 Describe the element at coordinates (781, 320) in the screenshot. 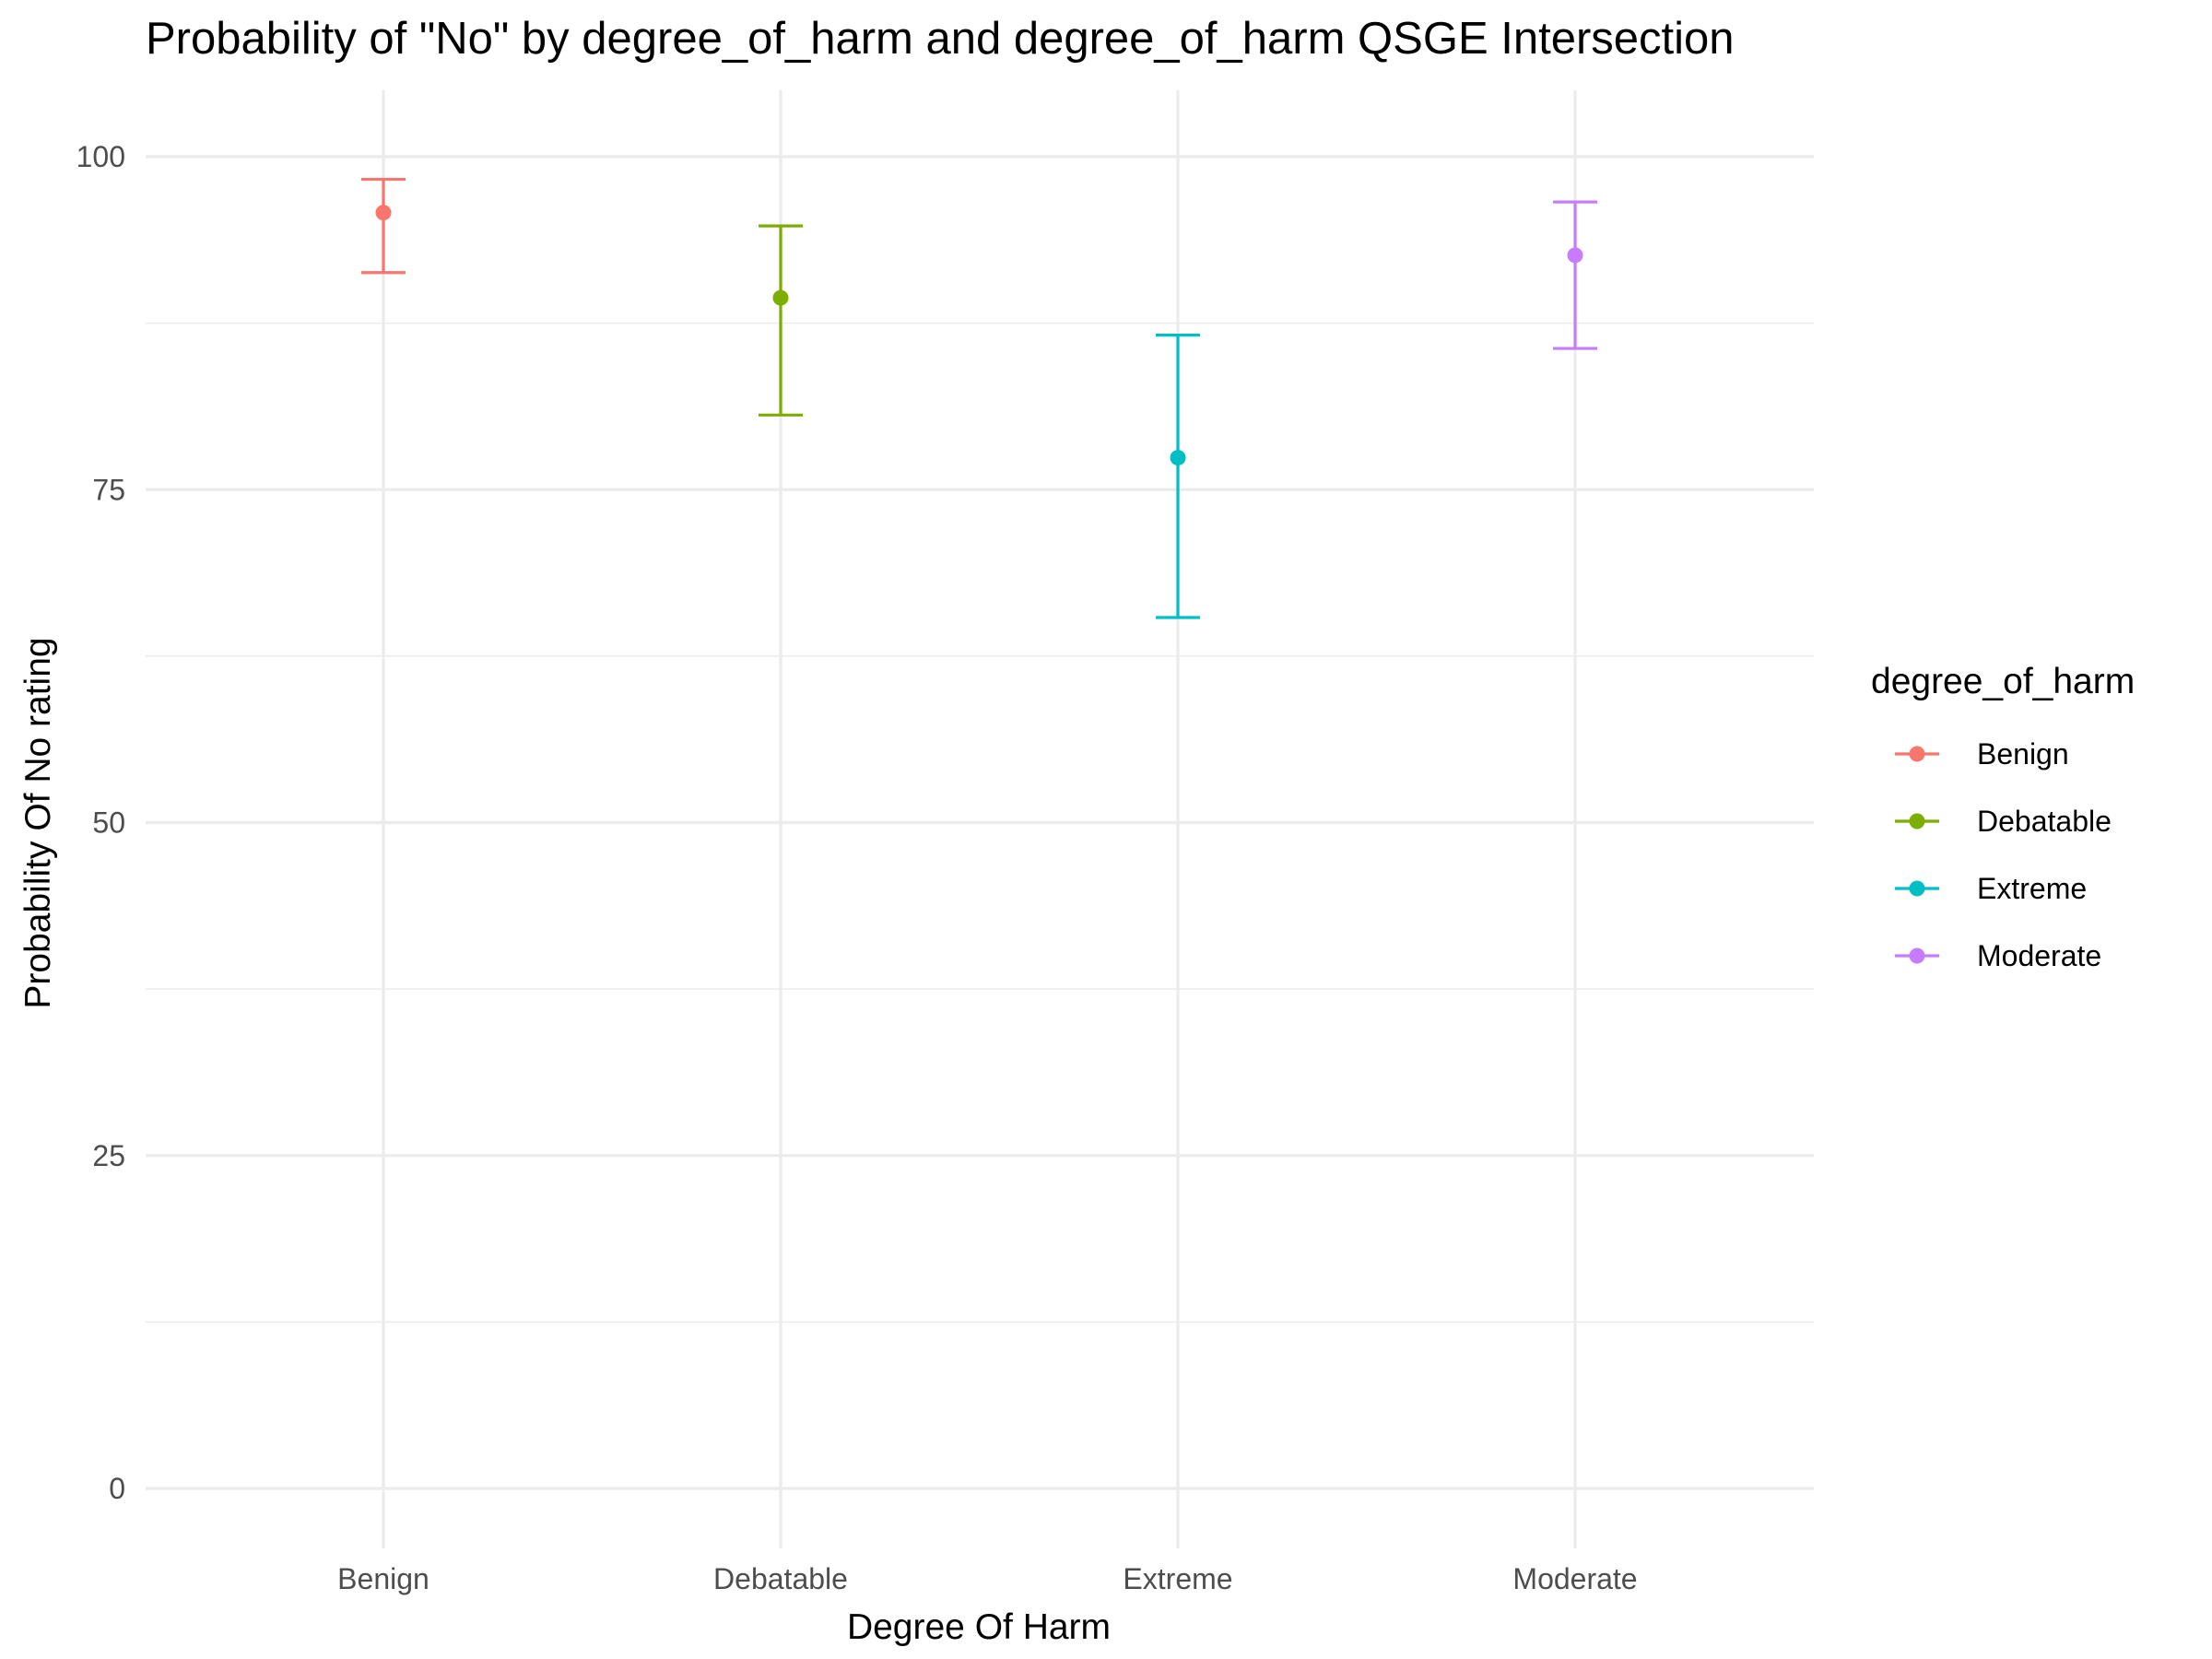

I see `errorbar-debatable` at that location.